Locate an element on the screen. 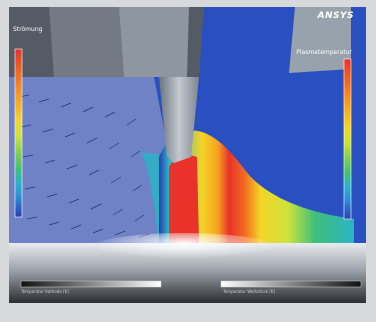  plate-glow is located at coordinates (184, 249).